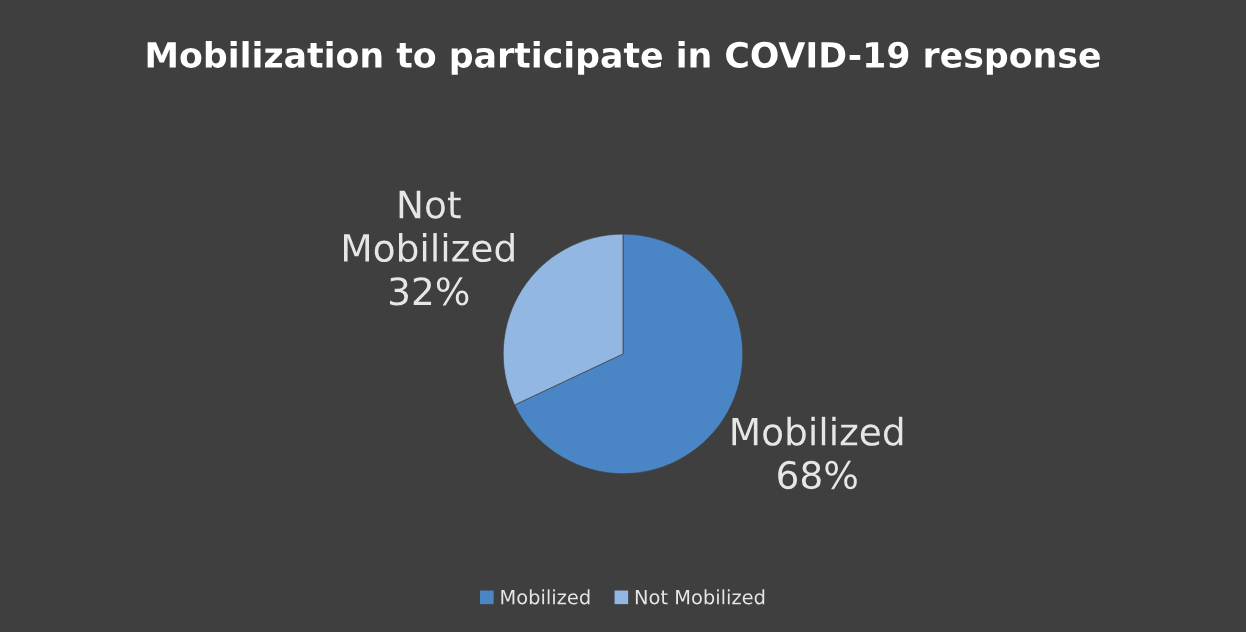 The image size is (1246, 632). I want to click on data-label: 68%, so click(817, 475).